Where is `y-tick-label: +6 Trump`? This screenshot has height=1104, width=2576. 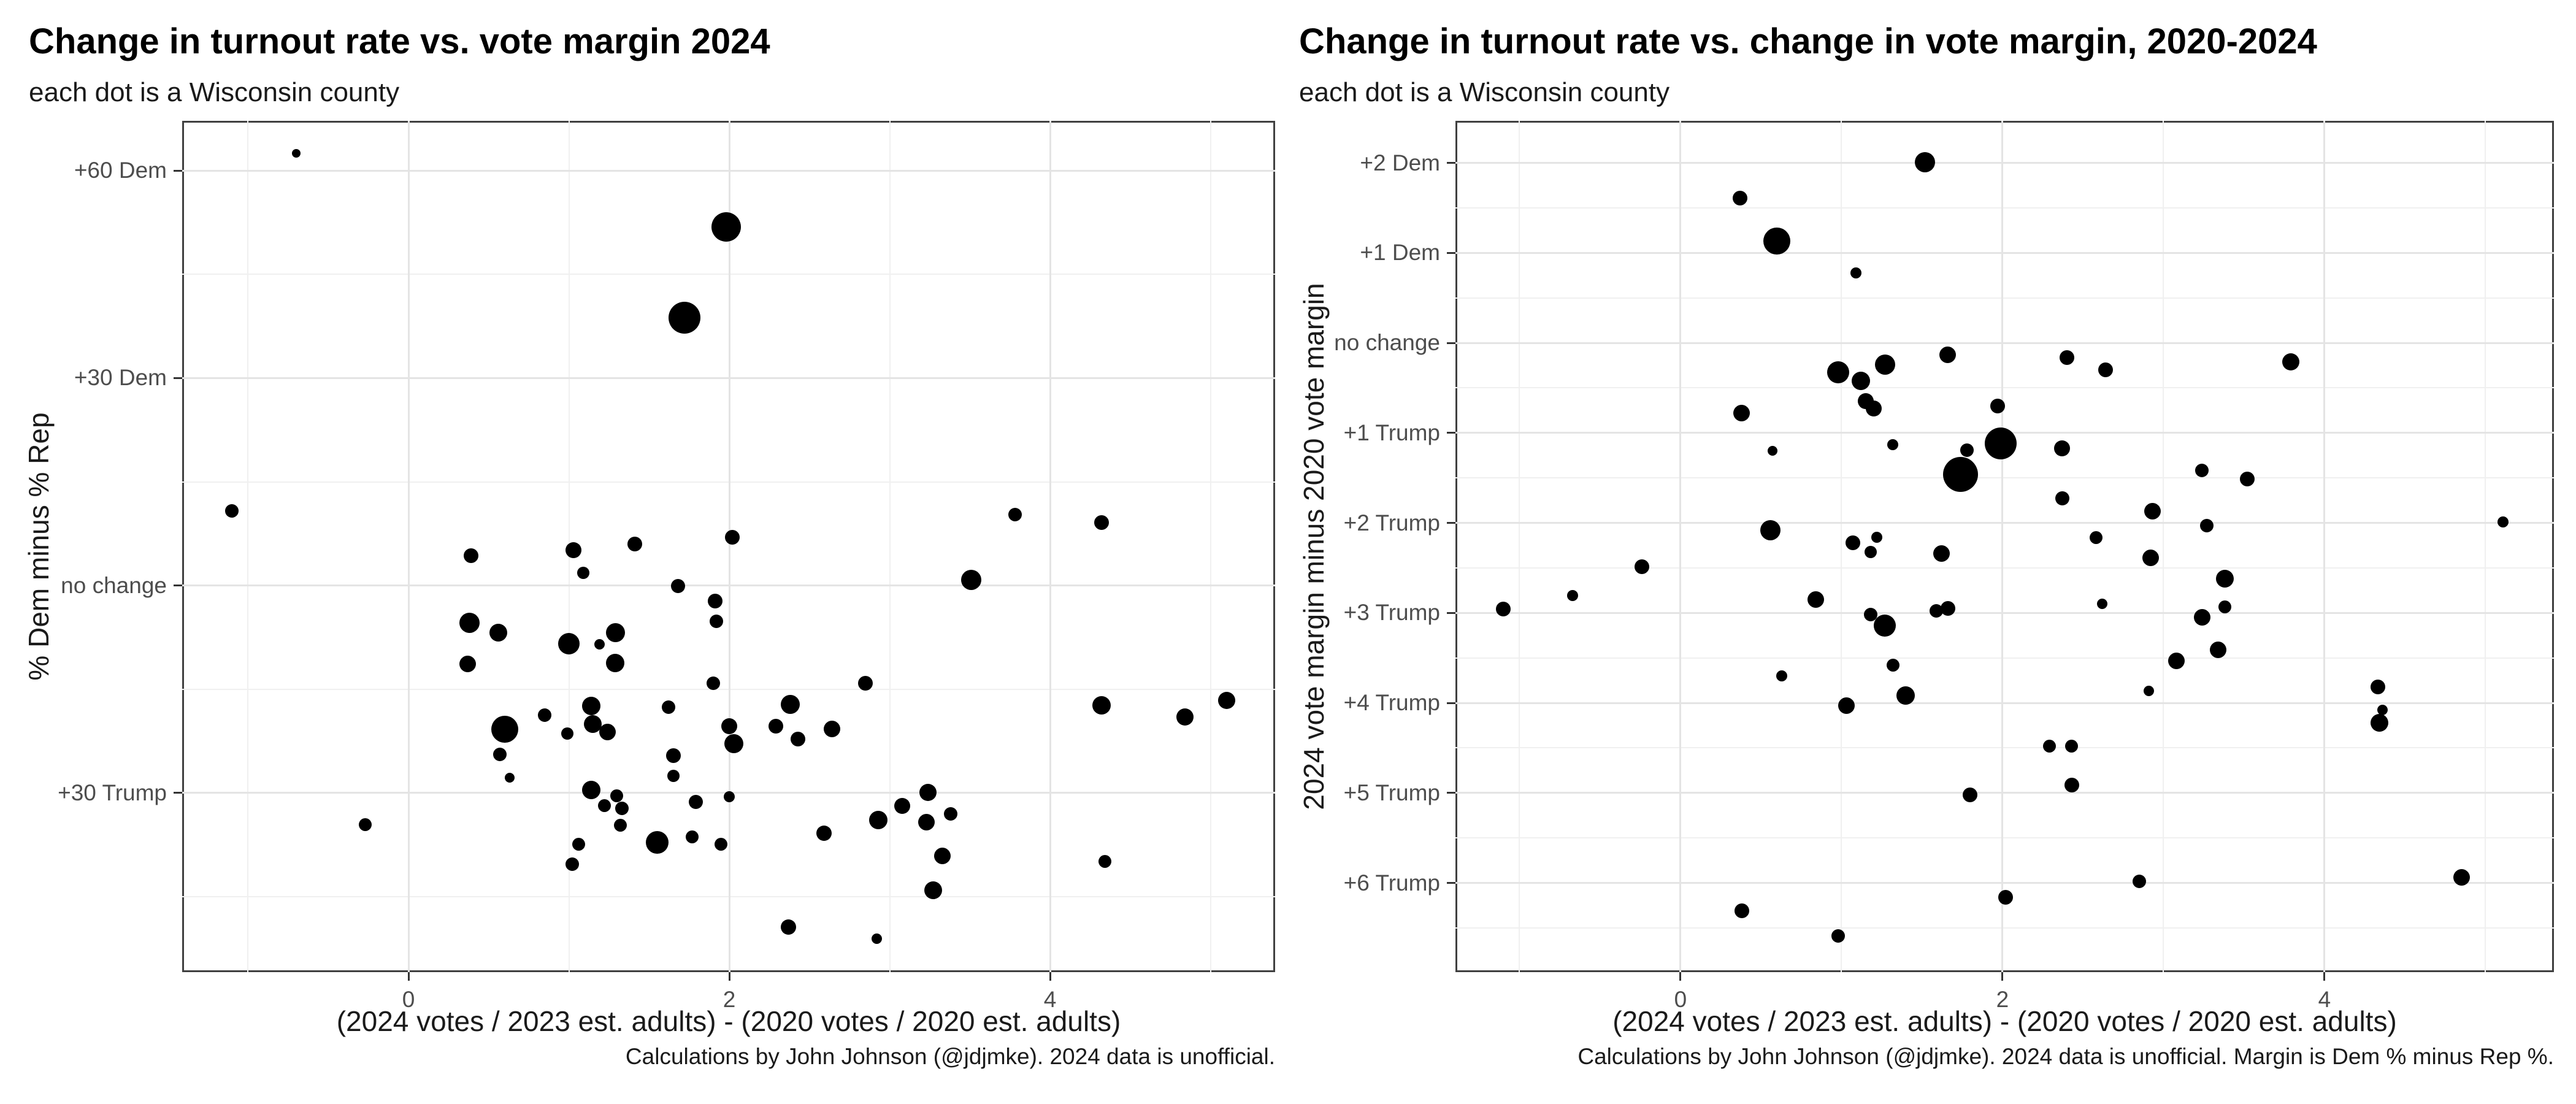 y-tick-label: +6 Trump is located at coordinates (1391, 882).